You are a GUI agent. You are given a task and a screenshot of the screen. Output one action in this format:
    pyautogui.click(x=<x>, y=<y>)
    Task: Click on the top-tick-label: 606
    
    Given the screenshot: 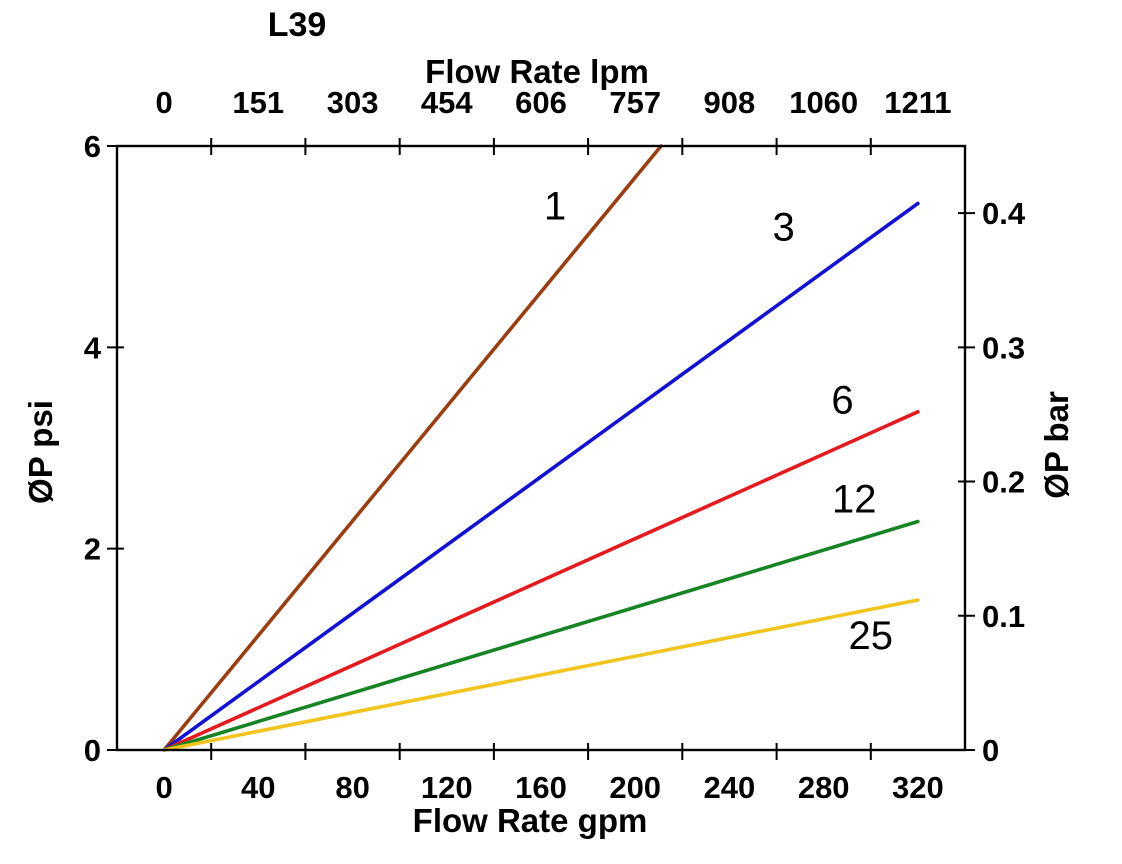 What is the action you would take?
    pyautogui.click(x=541, y=102)
    